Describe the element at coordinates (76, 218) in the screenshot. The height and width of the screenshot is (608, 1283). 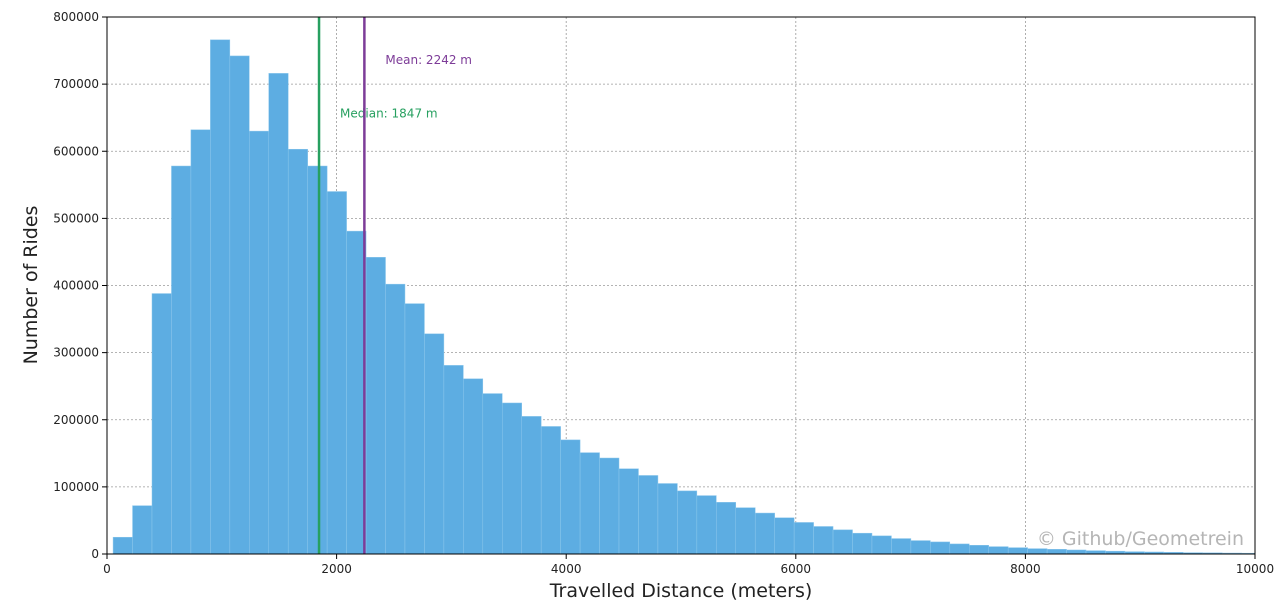
I see `y-tick-label: 500000` at that location.